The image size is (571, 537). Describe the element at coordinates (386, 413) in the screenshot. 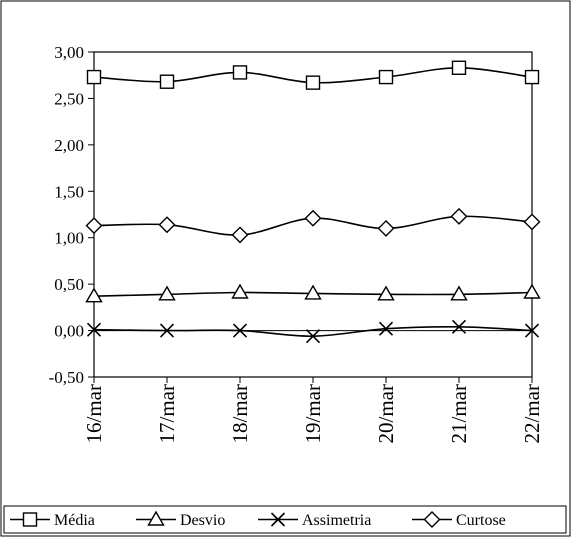

I see `x-tick-label: 20/mar` at that location.